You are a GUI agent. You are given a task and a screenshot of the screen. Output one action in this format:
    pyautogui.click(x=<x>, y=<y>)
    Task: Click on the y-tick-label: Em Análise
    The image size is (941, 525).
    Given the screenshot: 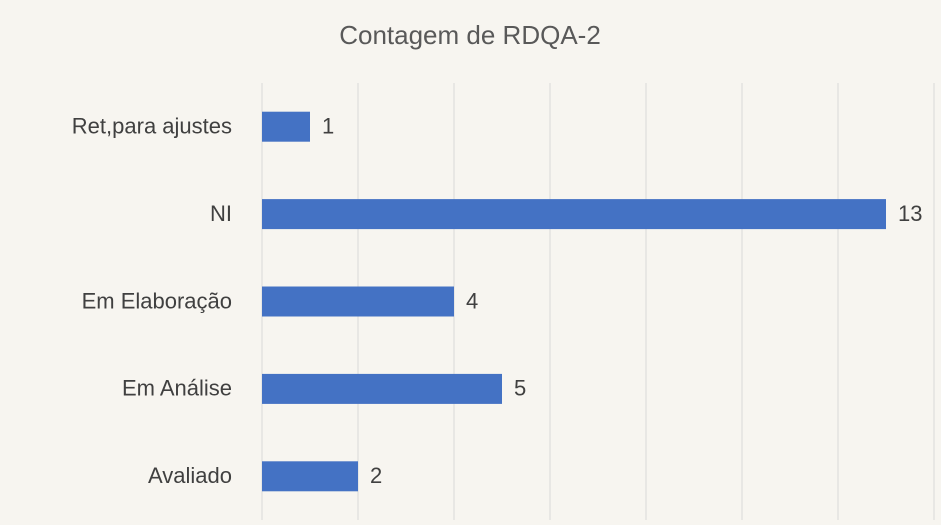 What is the action you would take?
    pyautogui.click(x=177, y=388)
    